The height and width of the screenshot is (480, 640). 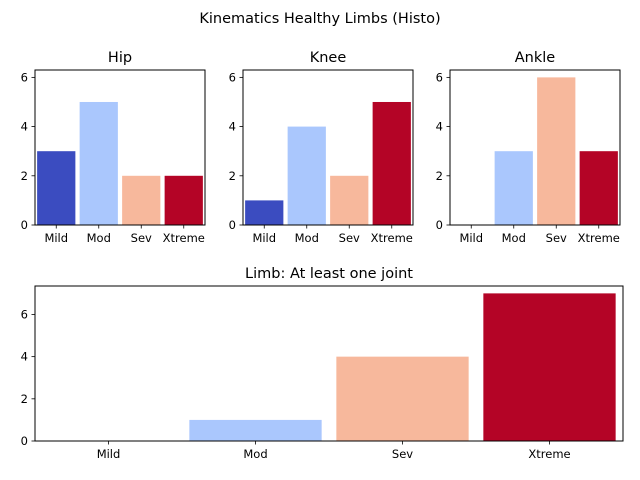 What do you see at coordinates (319, 19) in the screenshot?
I see `figure-title: Kinematics Healthy Limbs (Histo)` at bounding box center [319, 19].